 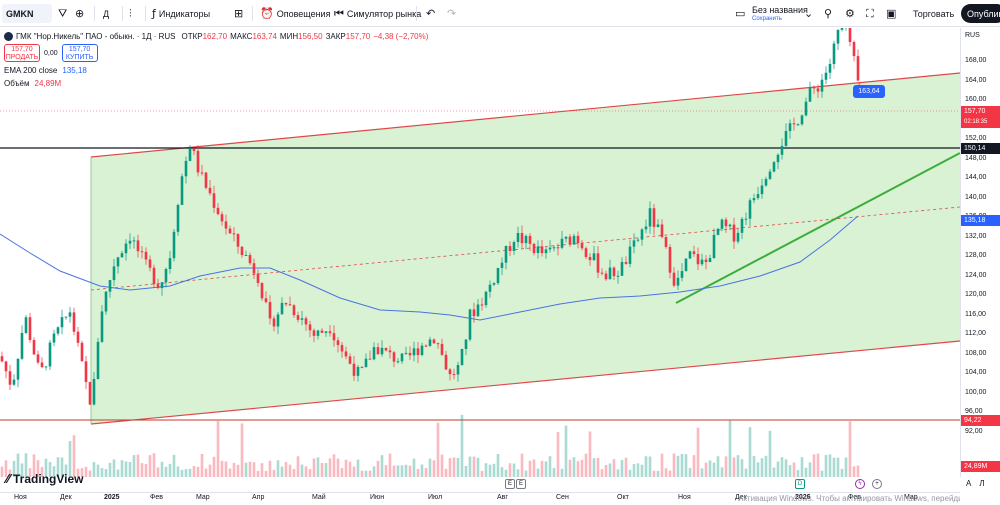 I want to click on buy-button: 157,70 КУПИТЬ, so click(x=79, y=53).